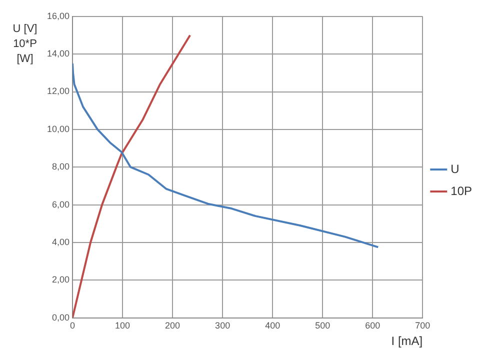 This screenshot has width=500, height=359. I want to click on x-tick-label: 700, so click(422, 325).